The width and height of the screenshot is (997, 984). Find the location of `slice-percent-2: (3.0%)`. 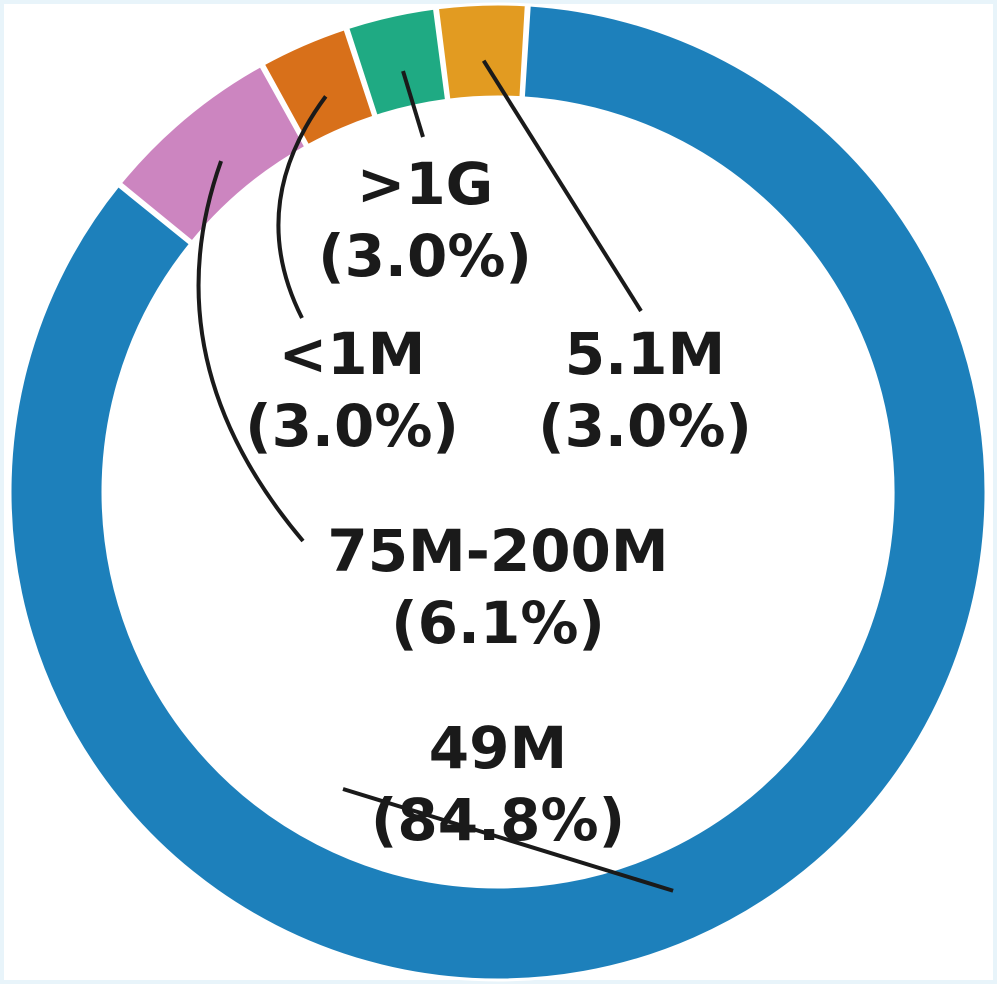

slice-percent-2: (3.0%) is located at coordinates (352, 426).